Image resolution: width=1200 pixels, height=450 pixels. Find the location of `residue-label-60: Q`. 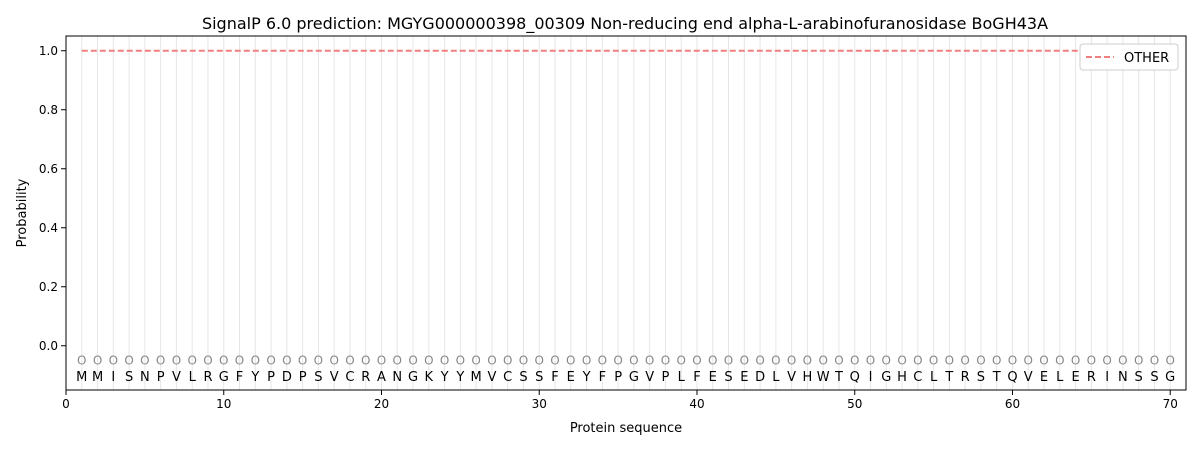

residue-label-60: Q is located at coordinates (1012, 377).